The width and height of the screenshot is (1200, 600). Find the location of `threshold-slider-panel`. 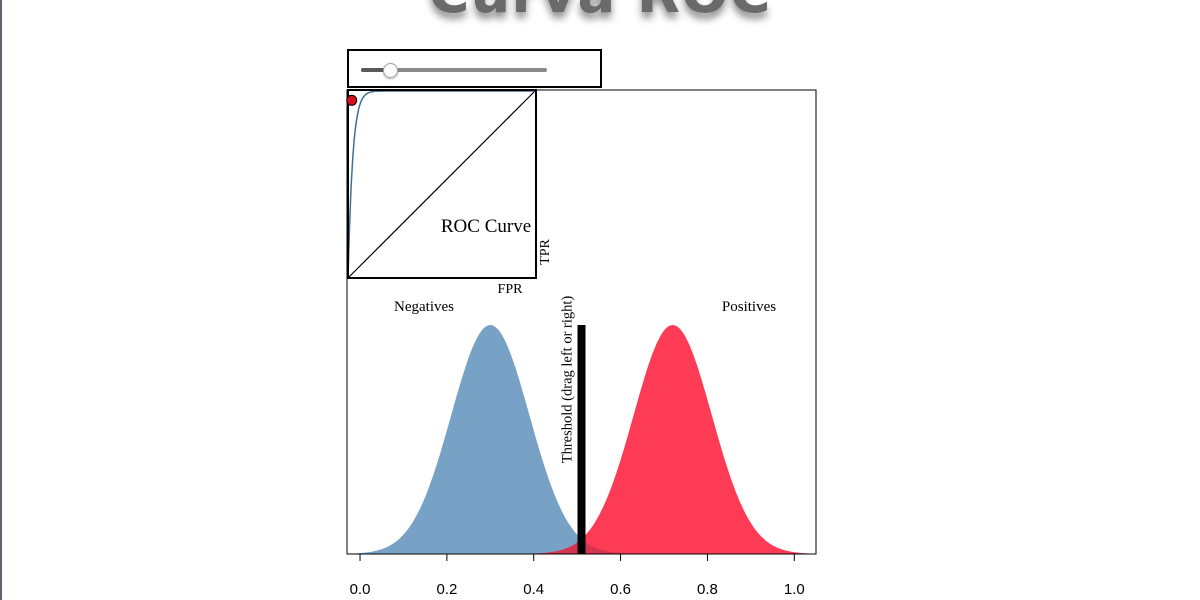

threshold-slider-panel is located at coordinates (474, 68).